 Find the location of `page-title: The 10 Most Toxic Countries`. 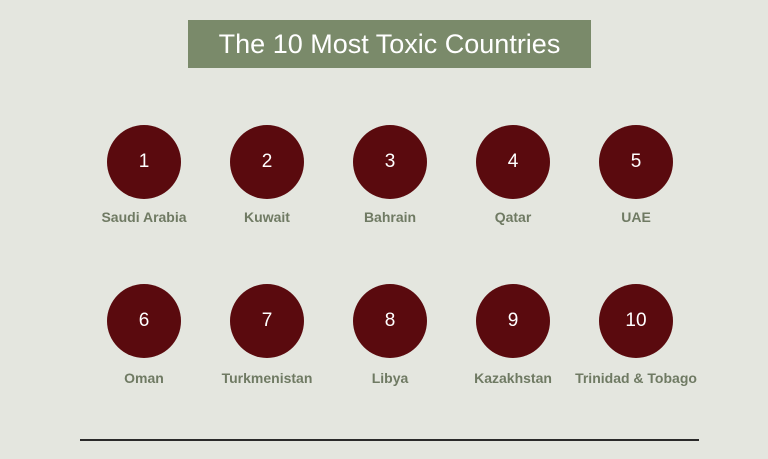

page-title: The 10 Most Toxic Countries is located at coordinates (389, 44).